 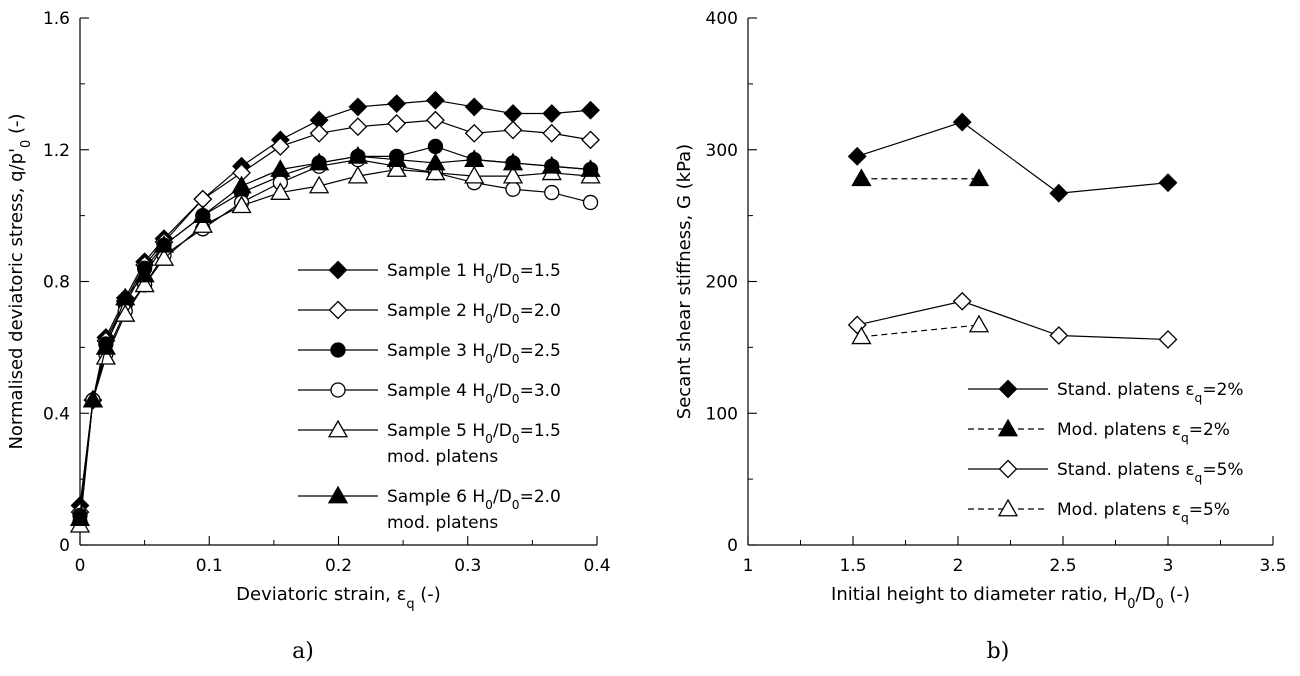 I want to click on panel-b-x-tick-label: 1, so click(x=748, y=566).